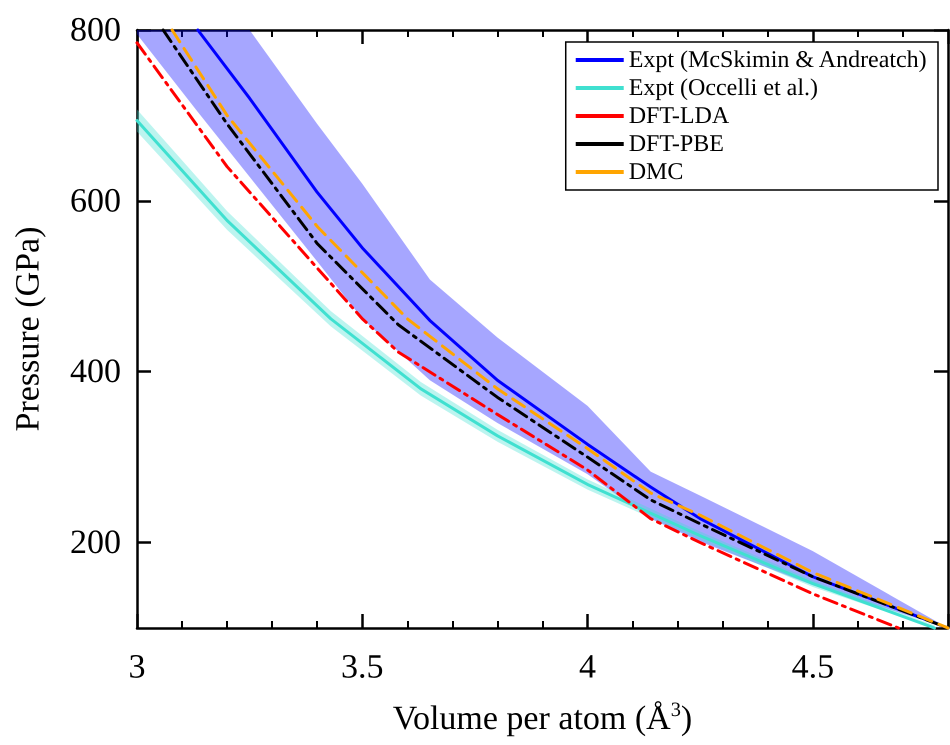  Describe the element at coordinates (28, 329) in the screenshot. I see `y-axis-title: Pressure (GPa)` at that location.